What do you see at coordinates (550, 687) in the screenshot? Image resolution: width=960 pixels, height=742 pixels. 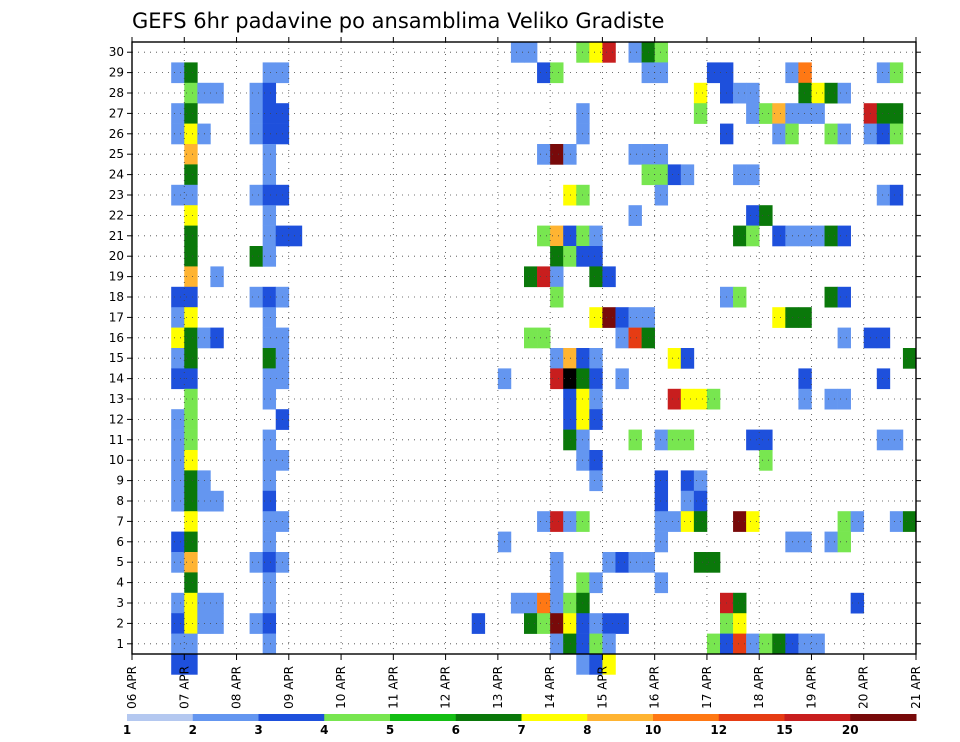 I see `x-tick-label: 14 APR` at bounding box center [550, 687].